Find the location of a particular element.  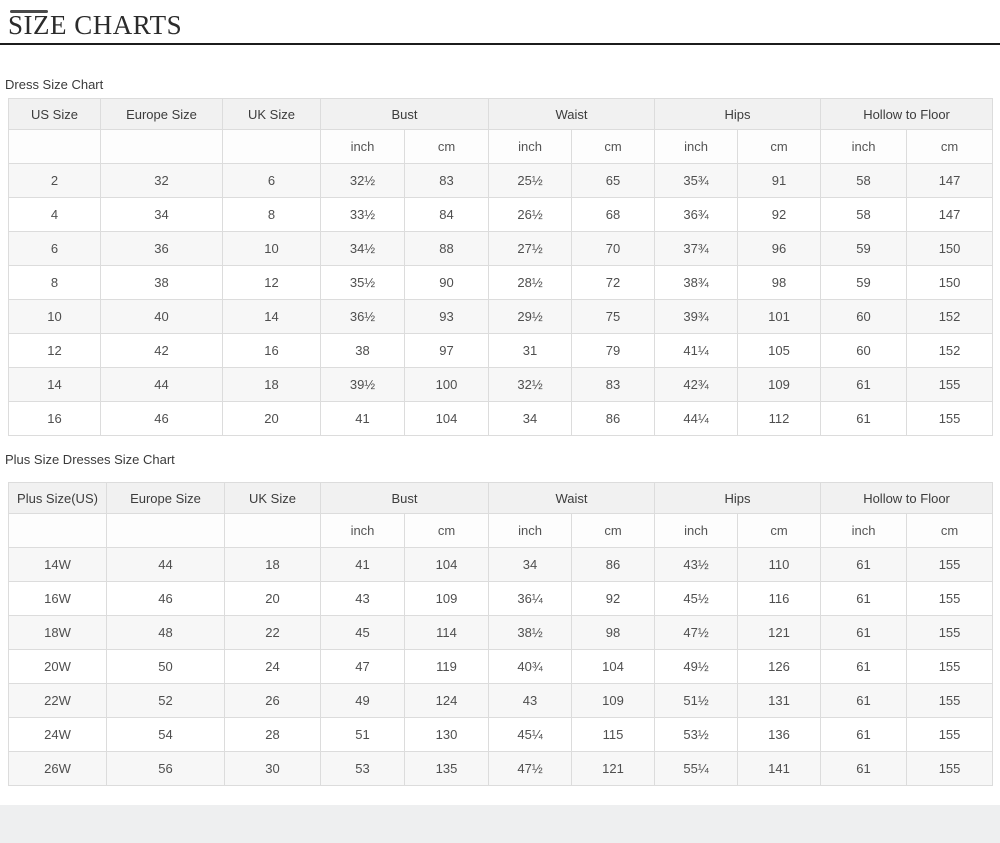

table-cell: 68 is located at coordinates (613, 214).